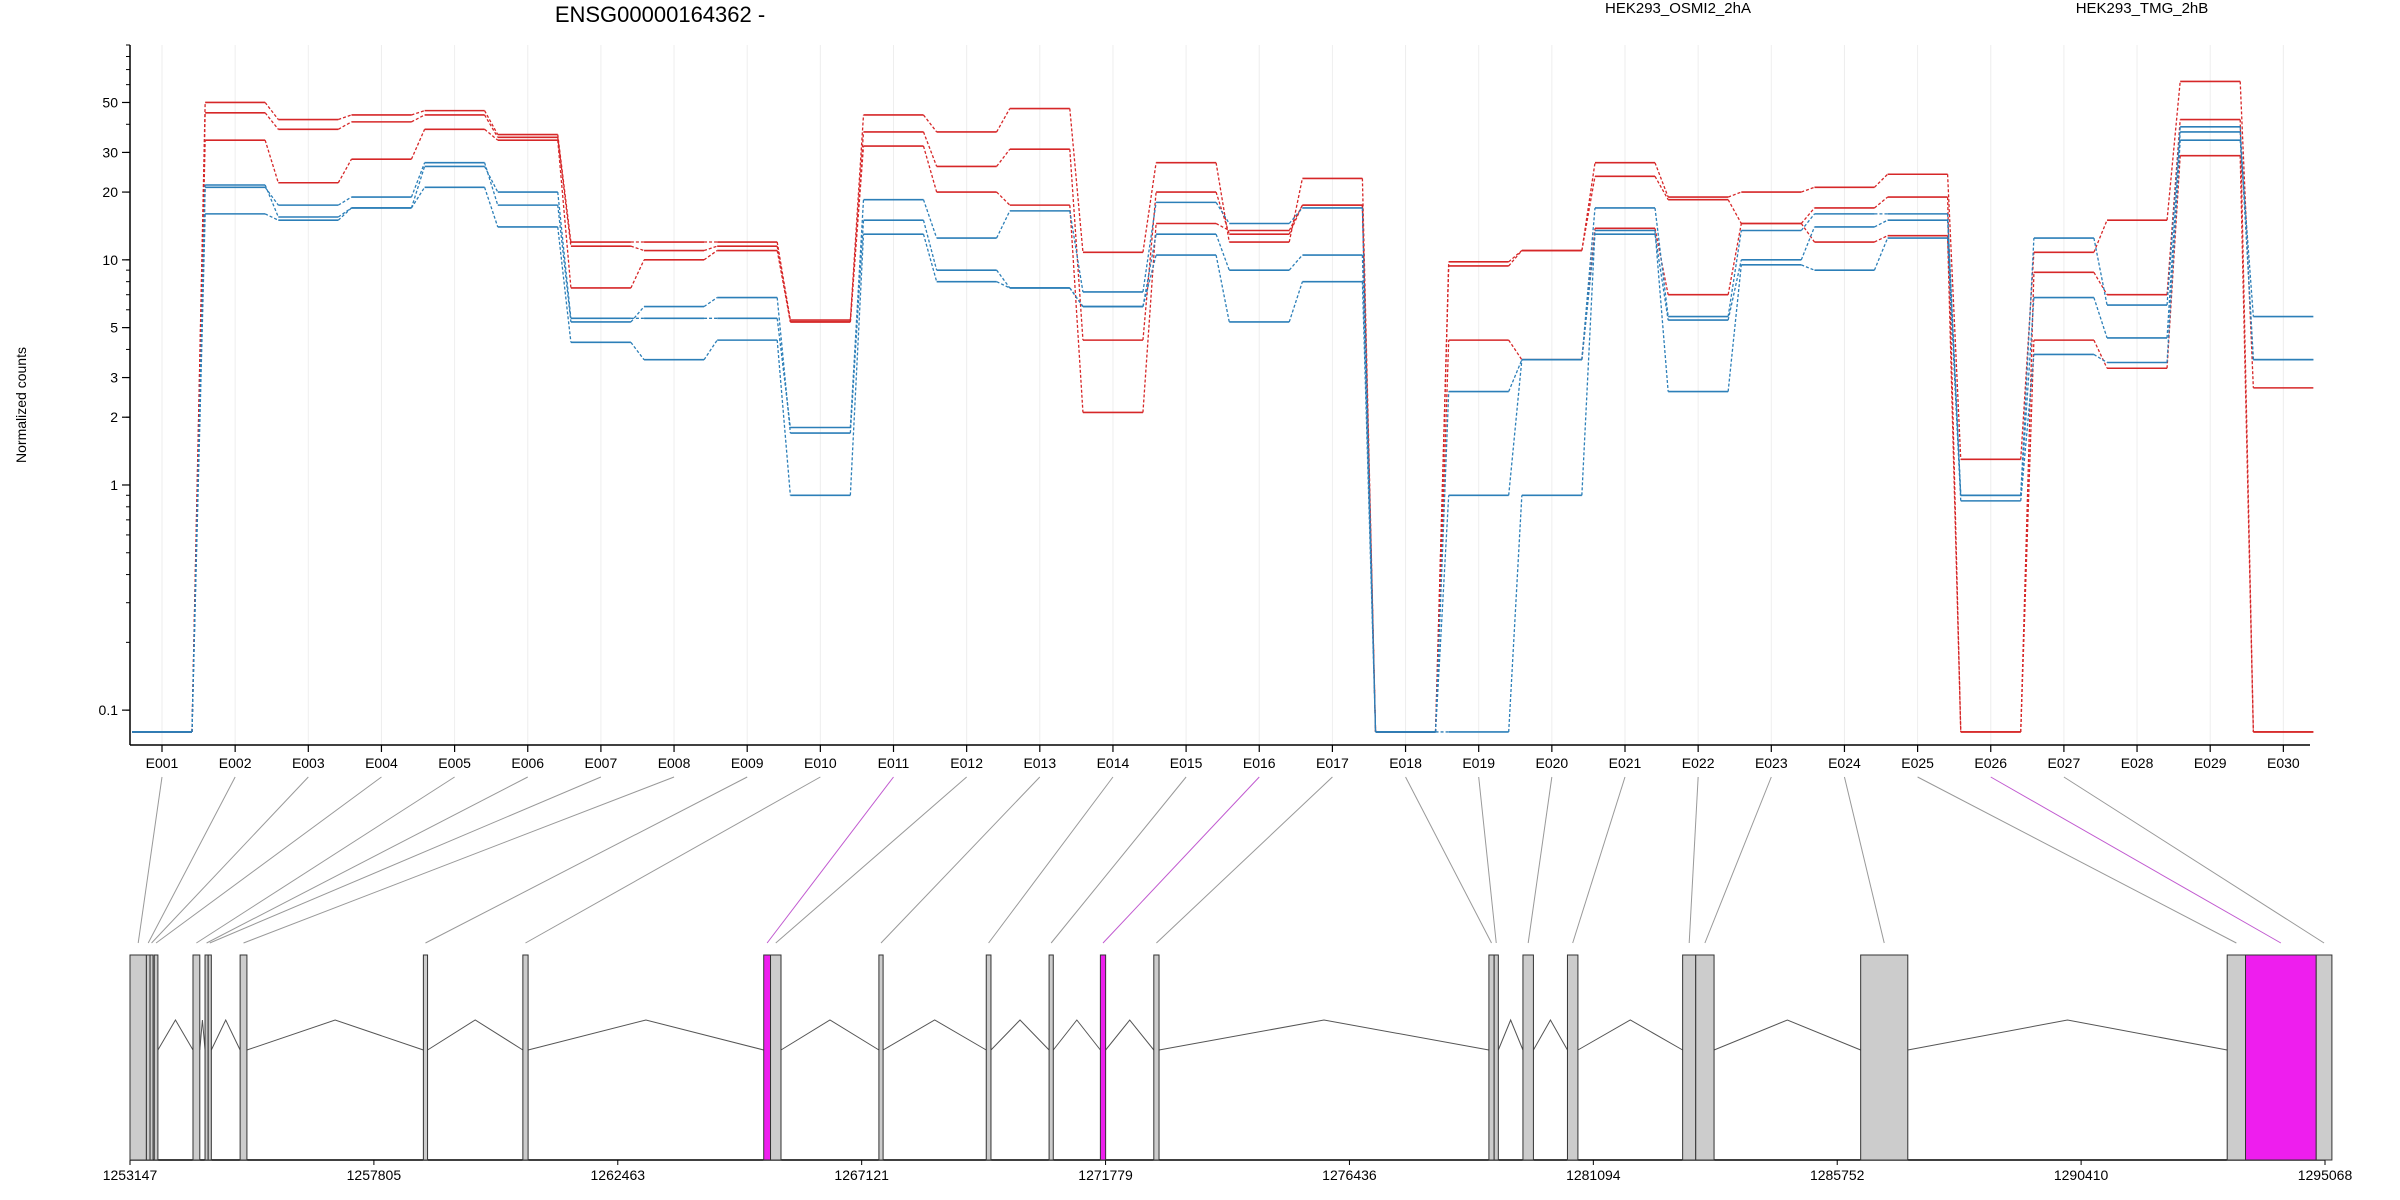 The height and width of the screenshot is (1200, 2400). What do you see at coordinates (308, 763) in the screenshot?
I see `x-tick-label: E003` at bounding box center [308, 763].